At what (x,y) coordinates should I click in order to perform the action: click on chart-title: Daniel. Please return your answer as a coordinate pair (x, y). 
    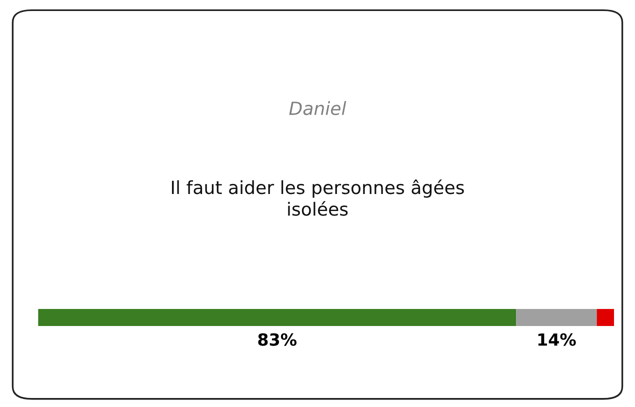
    Looking at the image, I should click on (317, 108).